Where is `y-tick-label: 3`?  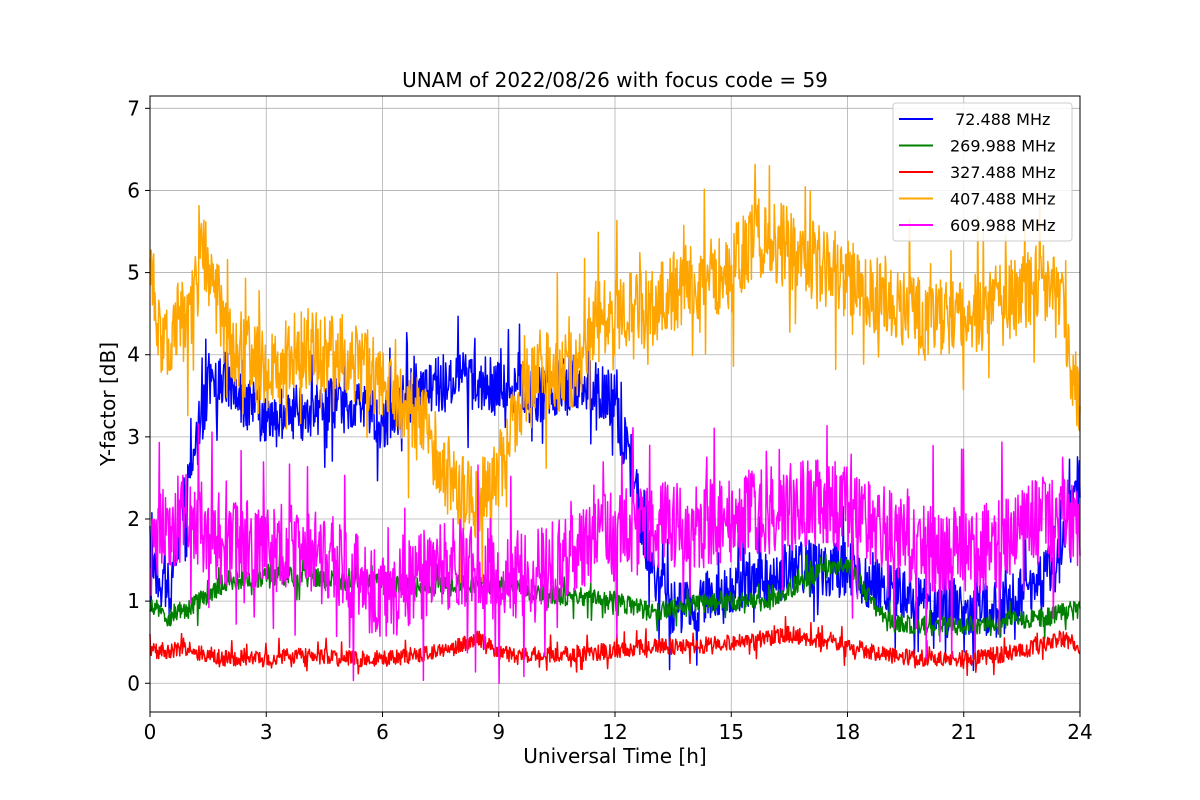
y-tick-label: 3 is located at coordinates (133, 437).